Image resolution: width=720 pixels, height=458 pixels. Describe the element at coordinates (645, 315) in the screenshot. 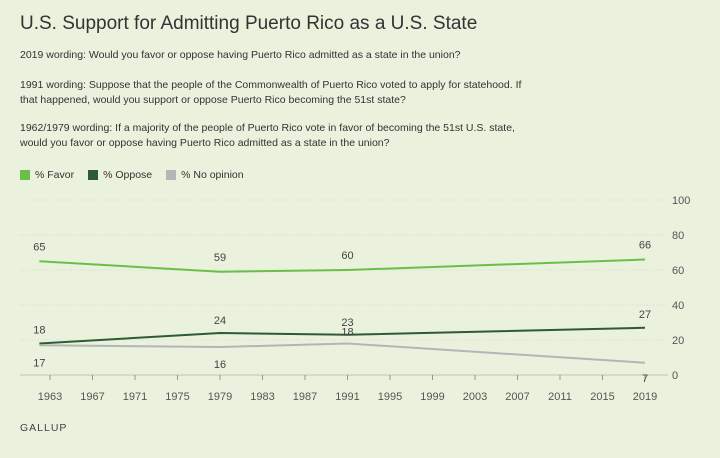

I see `data-label: 27` at that location.